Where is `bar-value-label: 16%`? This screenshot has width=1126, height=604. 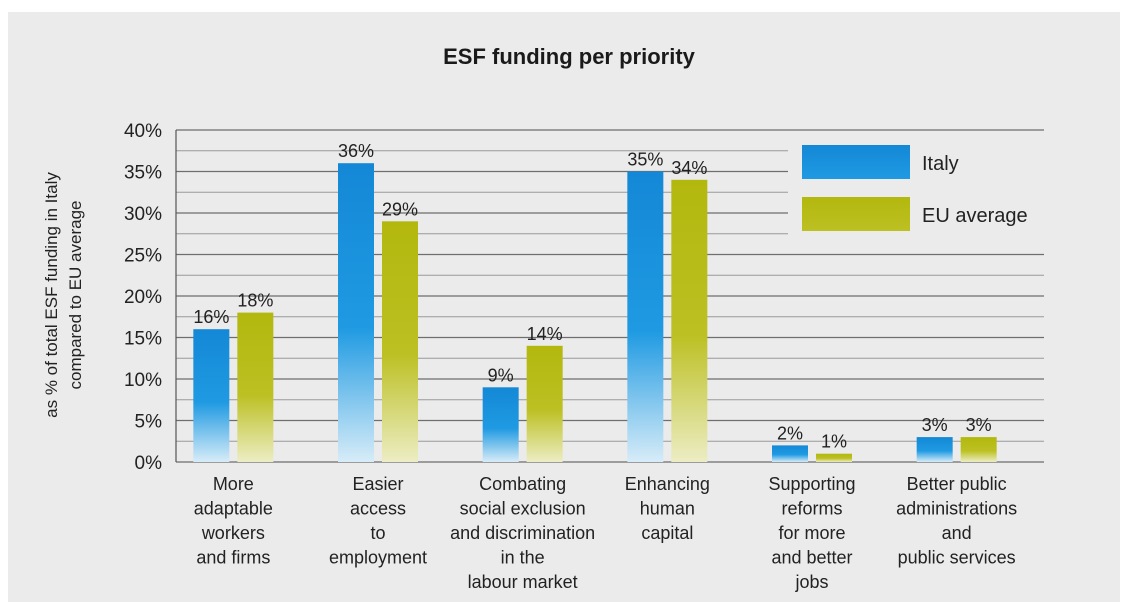 bar-value-label: 16% is located at coordinates (211, 317).